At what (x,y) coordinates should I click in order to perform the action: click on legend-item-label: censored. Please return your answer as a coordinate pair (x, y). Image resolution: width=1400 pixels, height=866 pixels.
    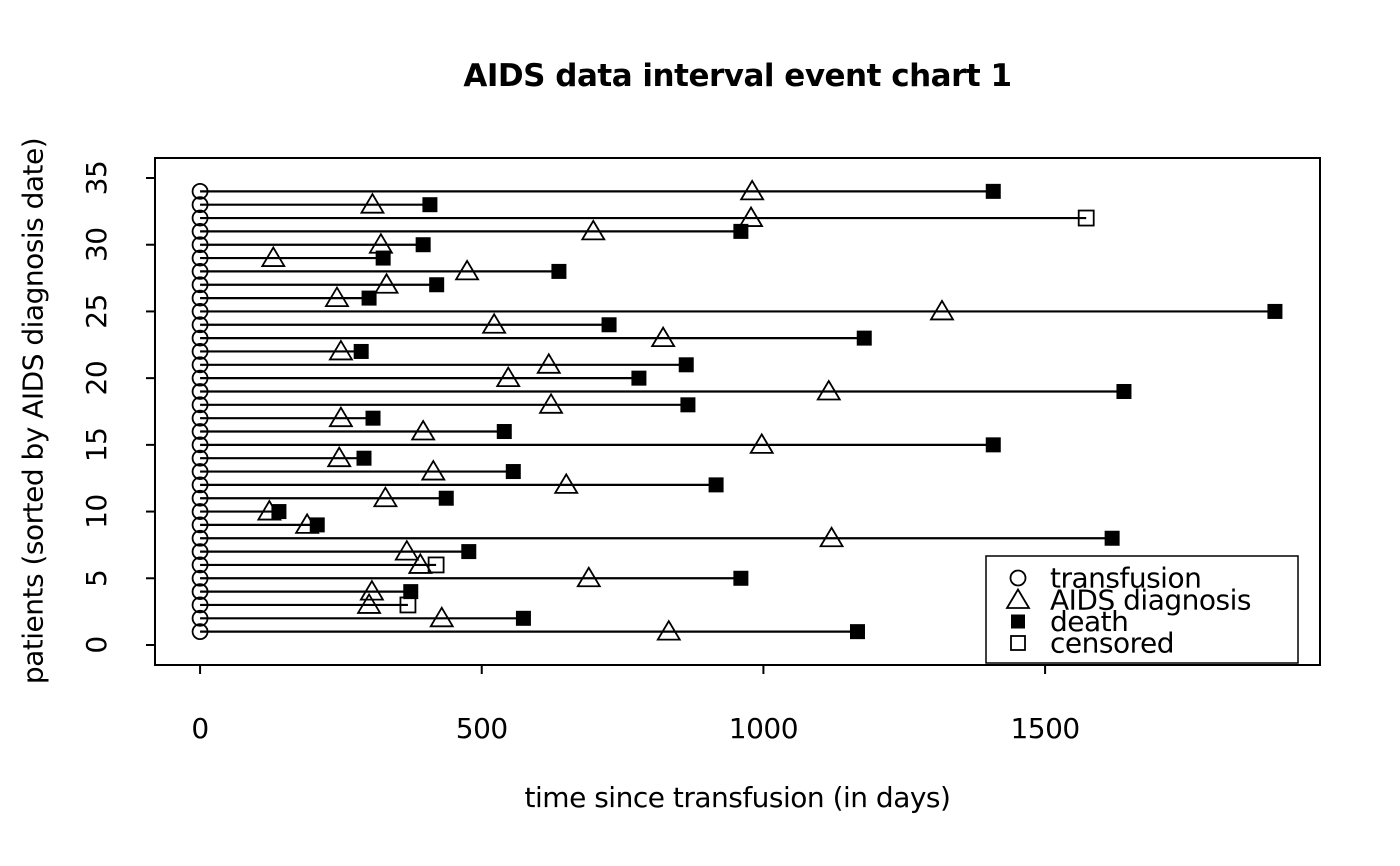
    Looking at the image, I should click on (1112, 643).